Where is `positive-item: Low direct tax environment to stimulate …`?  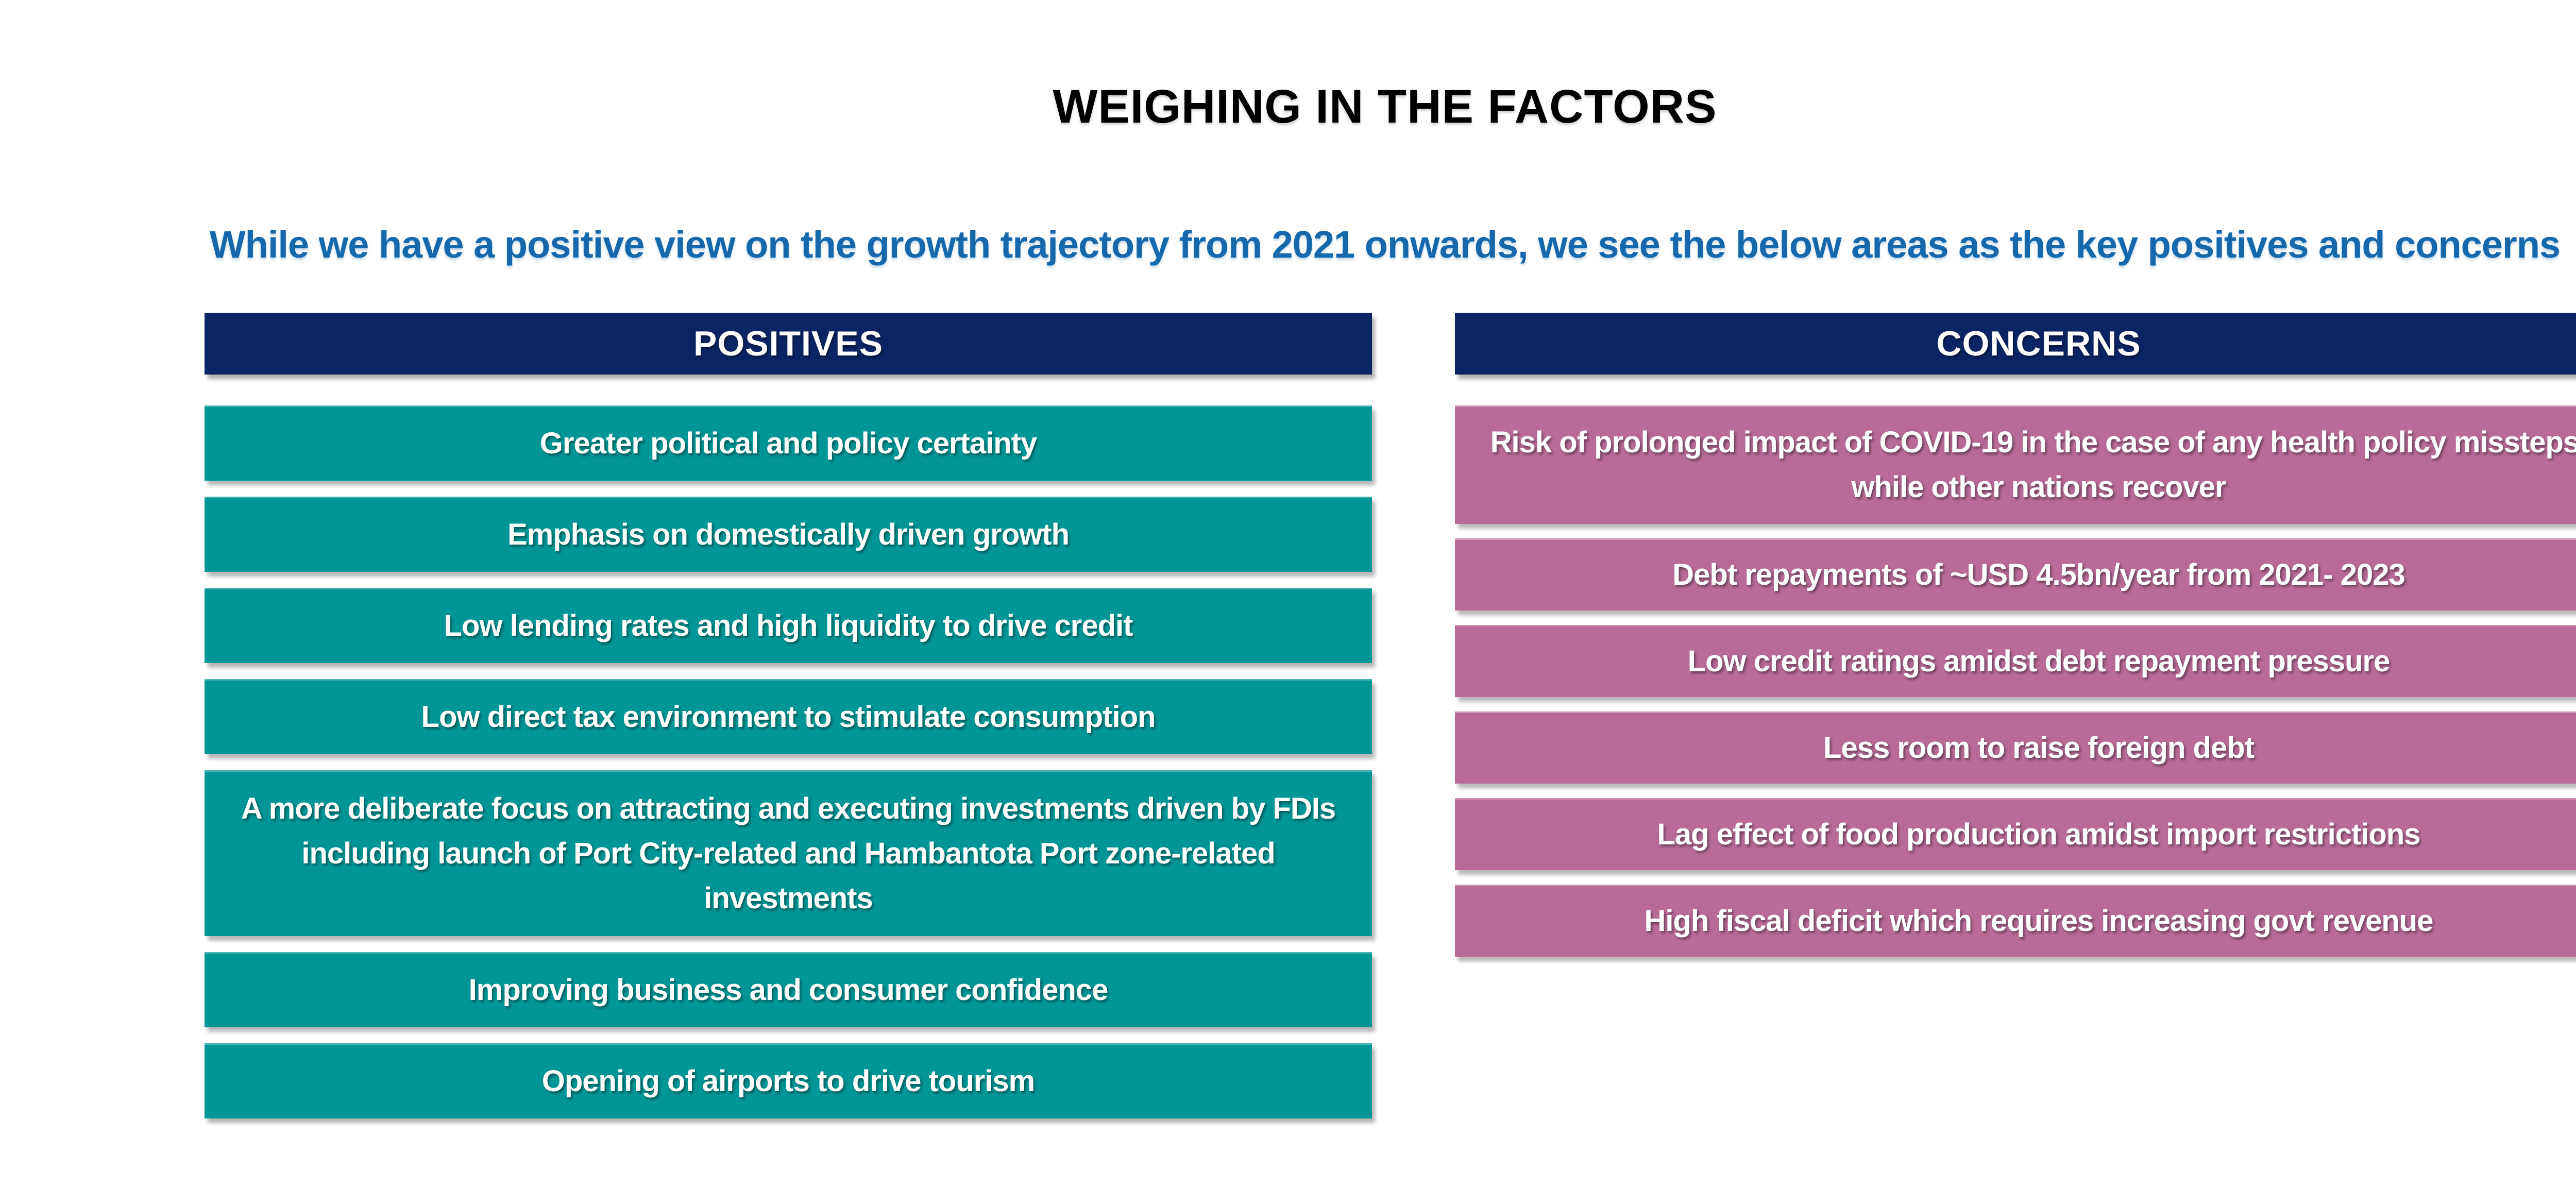
positive-item: Low direct tax environment to stimulate … is located at coordinates (788, 716).